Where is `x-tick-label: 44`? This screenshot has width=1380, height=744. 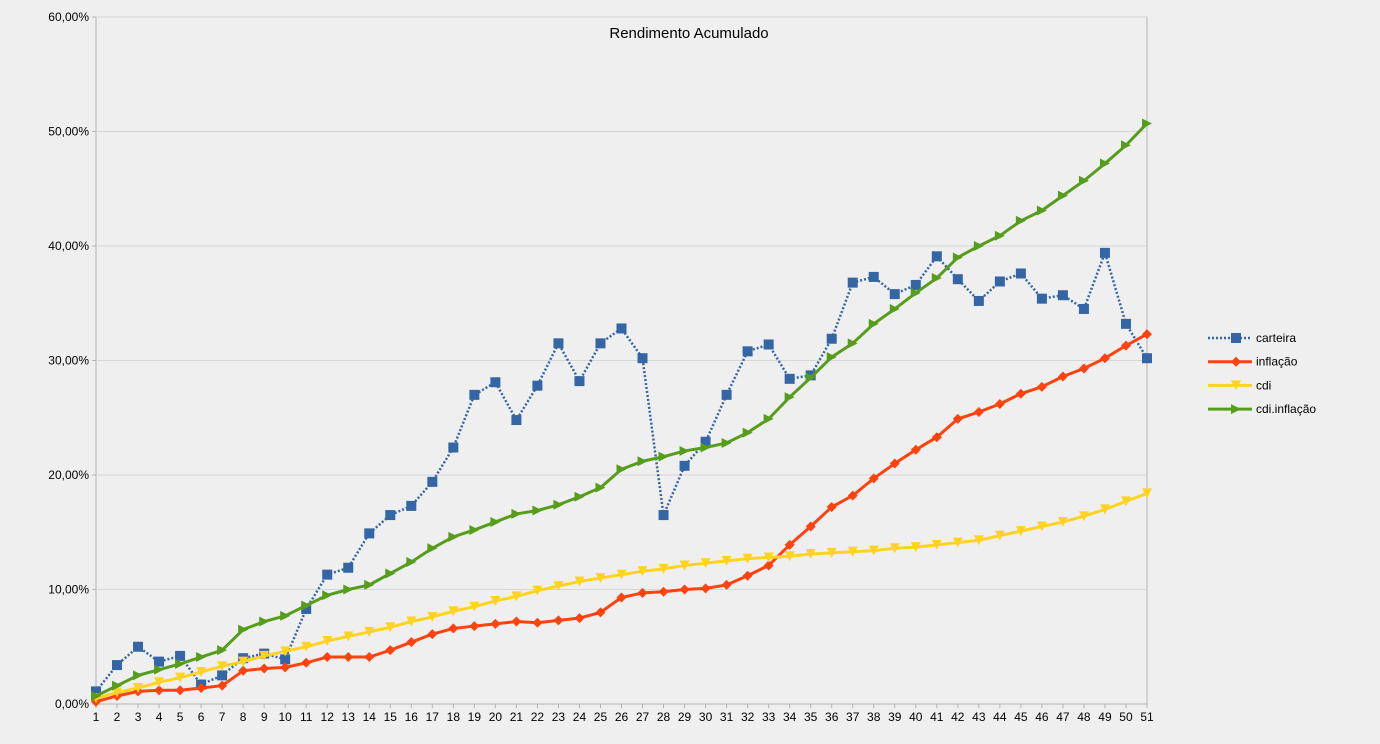
x-tick-label: 44 is located at coordinates (1000, 717).